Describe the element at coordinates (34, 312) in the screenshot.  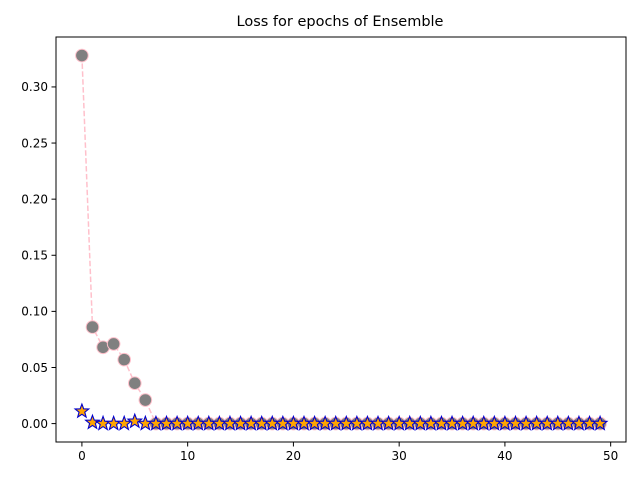
I see `y-tick-label: 0.10` at that location.